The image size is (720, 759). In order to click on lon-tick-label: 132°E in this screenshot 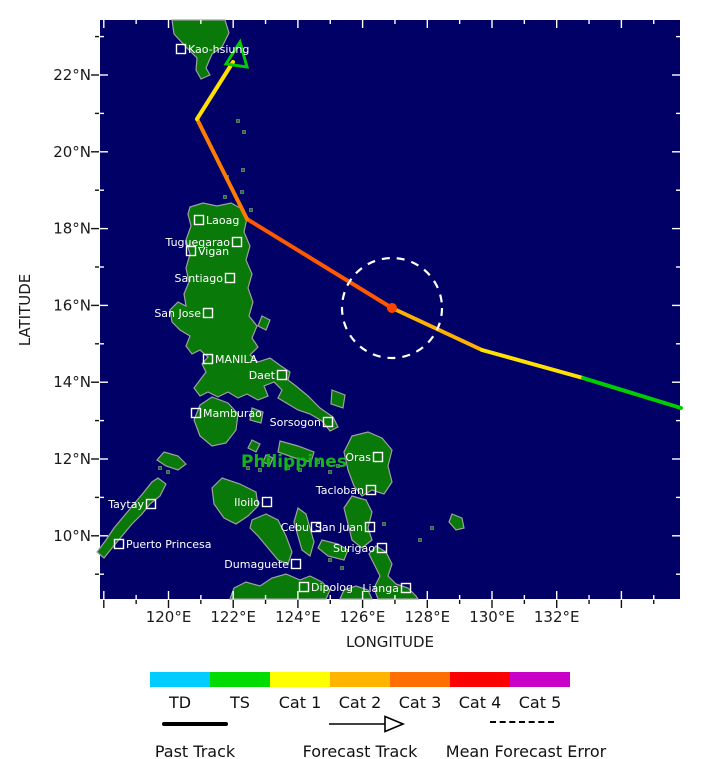, I will do `click(557, 617)`.